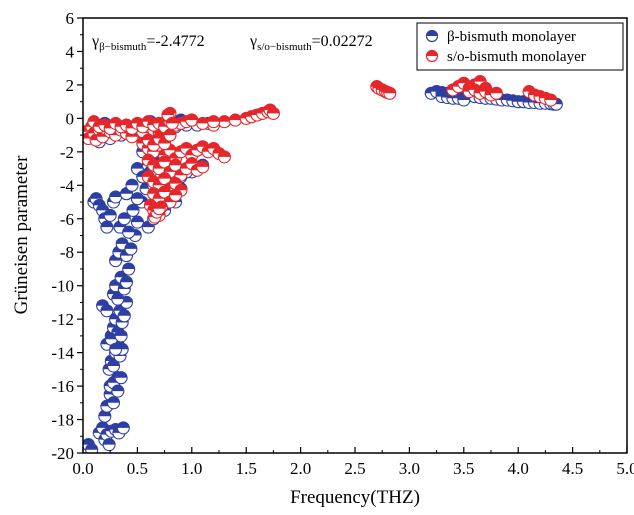 This screenshot has width=634, height=515. What do you see at coordinates (62, 353) in the screenshot?
I see `y-tick-label: -14` at bounding box center [62, 353].